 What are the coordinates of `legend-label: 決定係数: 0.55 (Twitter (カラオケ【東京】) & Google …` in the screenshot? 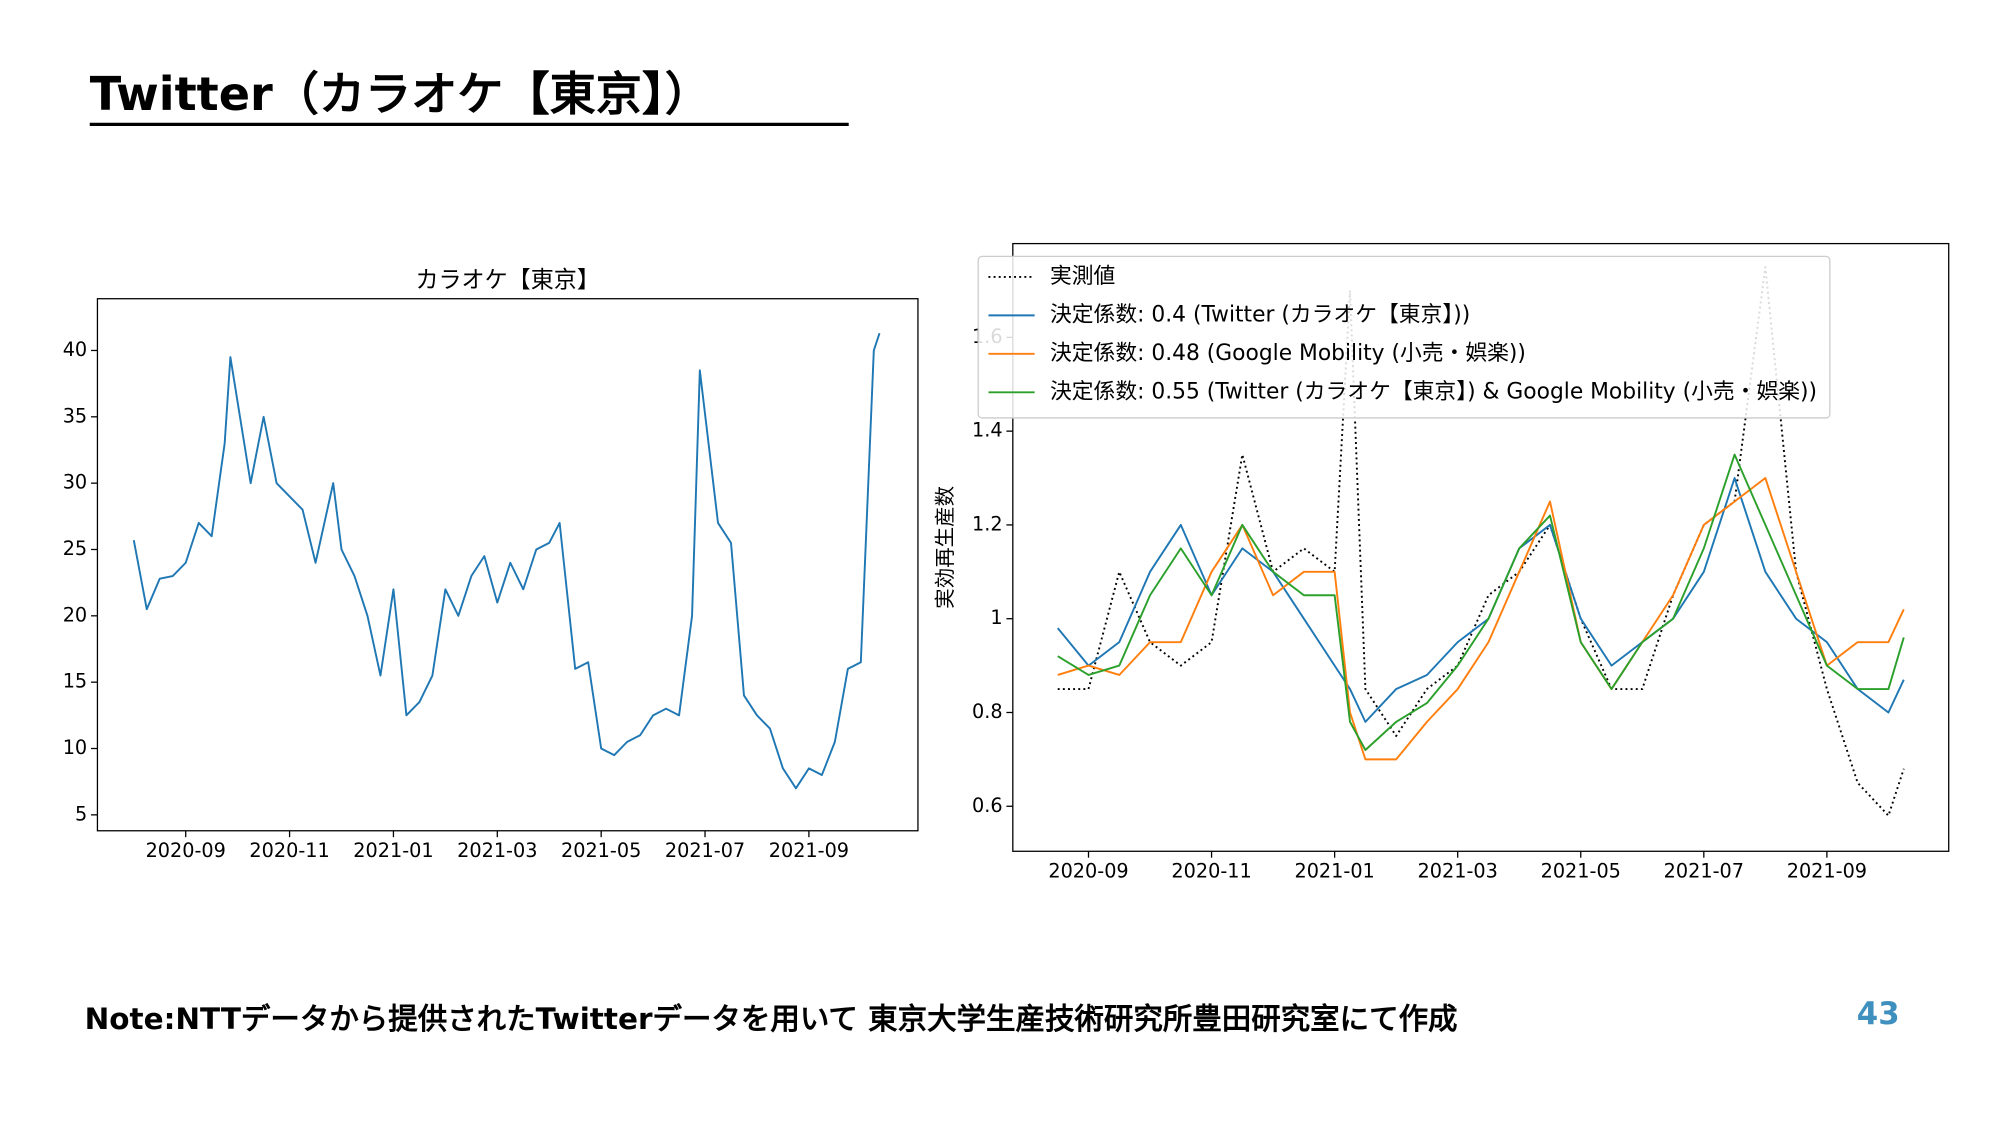 It's located at (1433, 391).